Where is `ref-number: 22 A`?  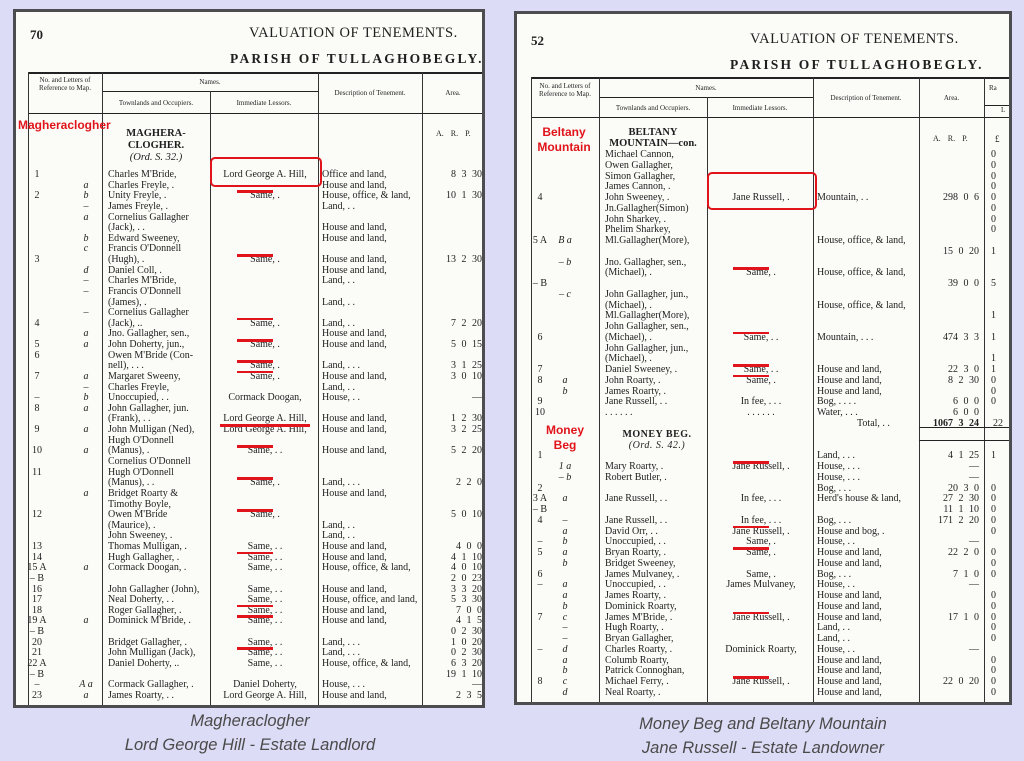
ref-number: 22 A is located at coordinates (37, 663).